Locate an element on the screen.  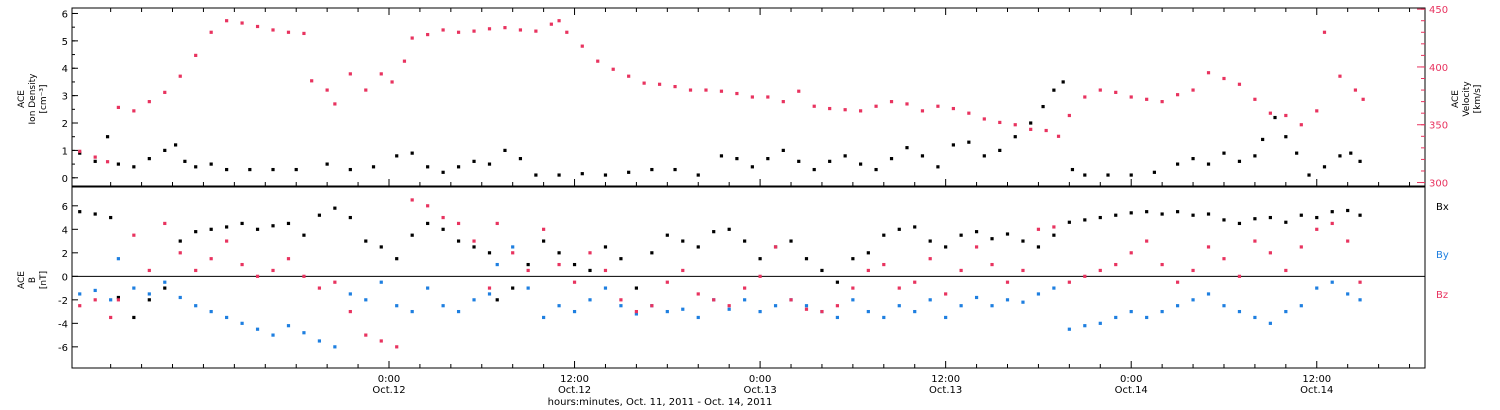
ytick-label-left-top: 3 is located at coordinates (65, 97).